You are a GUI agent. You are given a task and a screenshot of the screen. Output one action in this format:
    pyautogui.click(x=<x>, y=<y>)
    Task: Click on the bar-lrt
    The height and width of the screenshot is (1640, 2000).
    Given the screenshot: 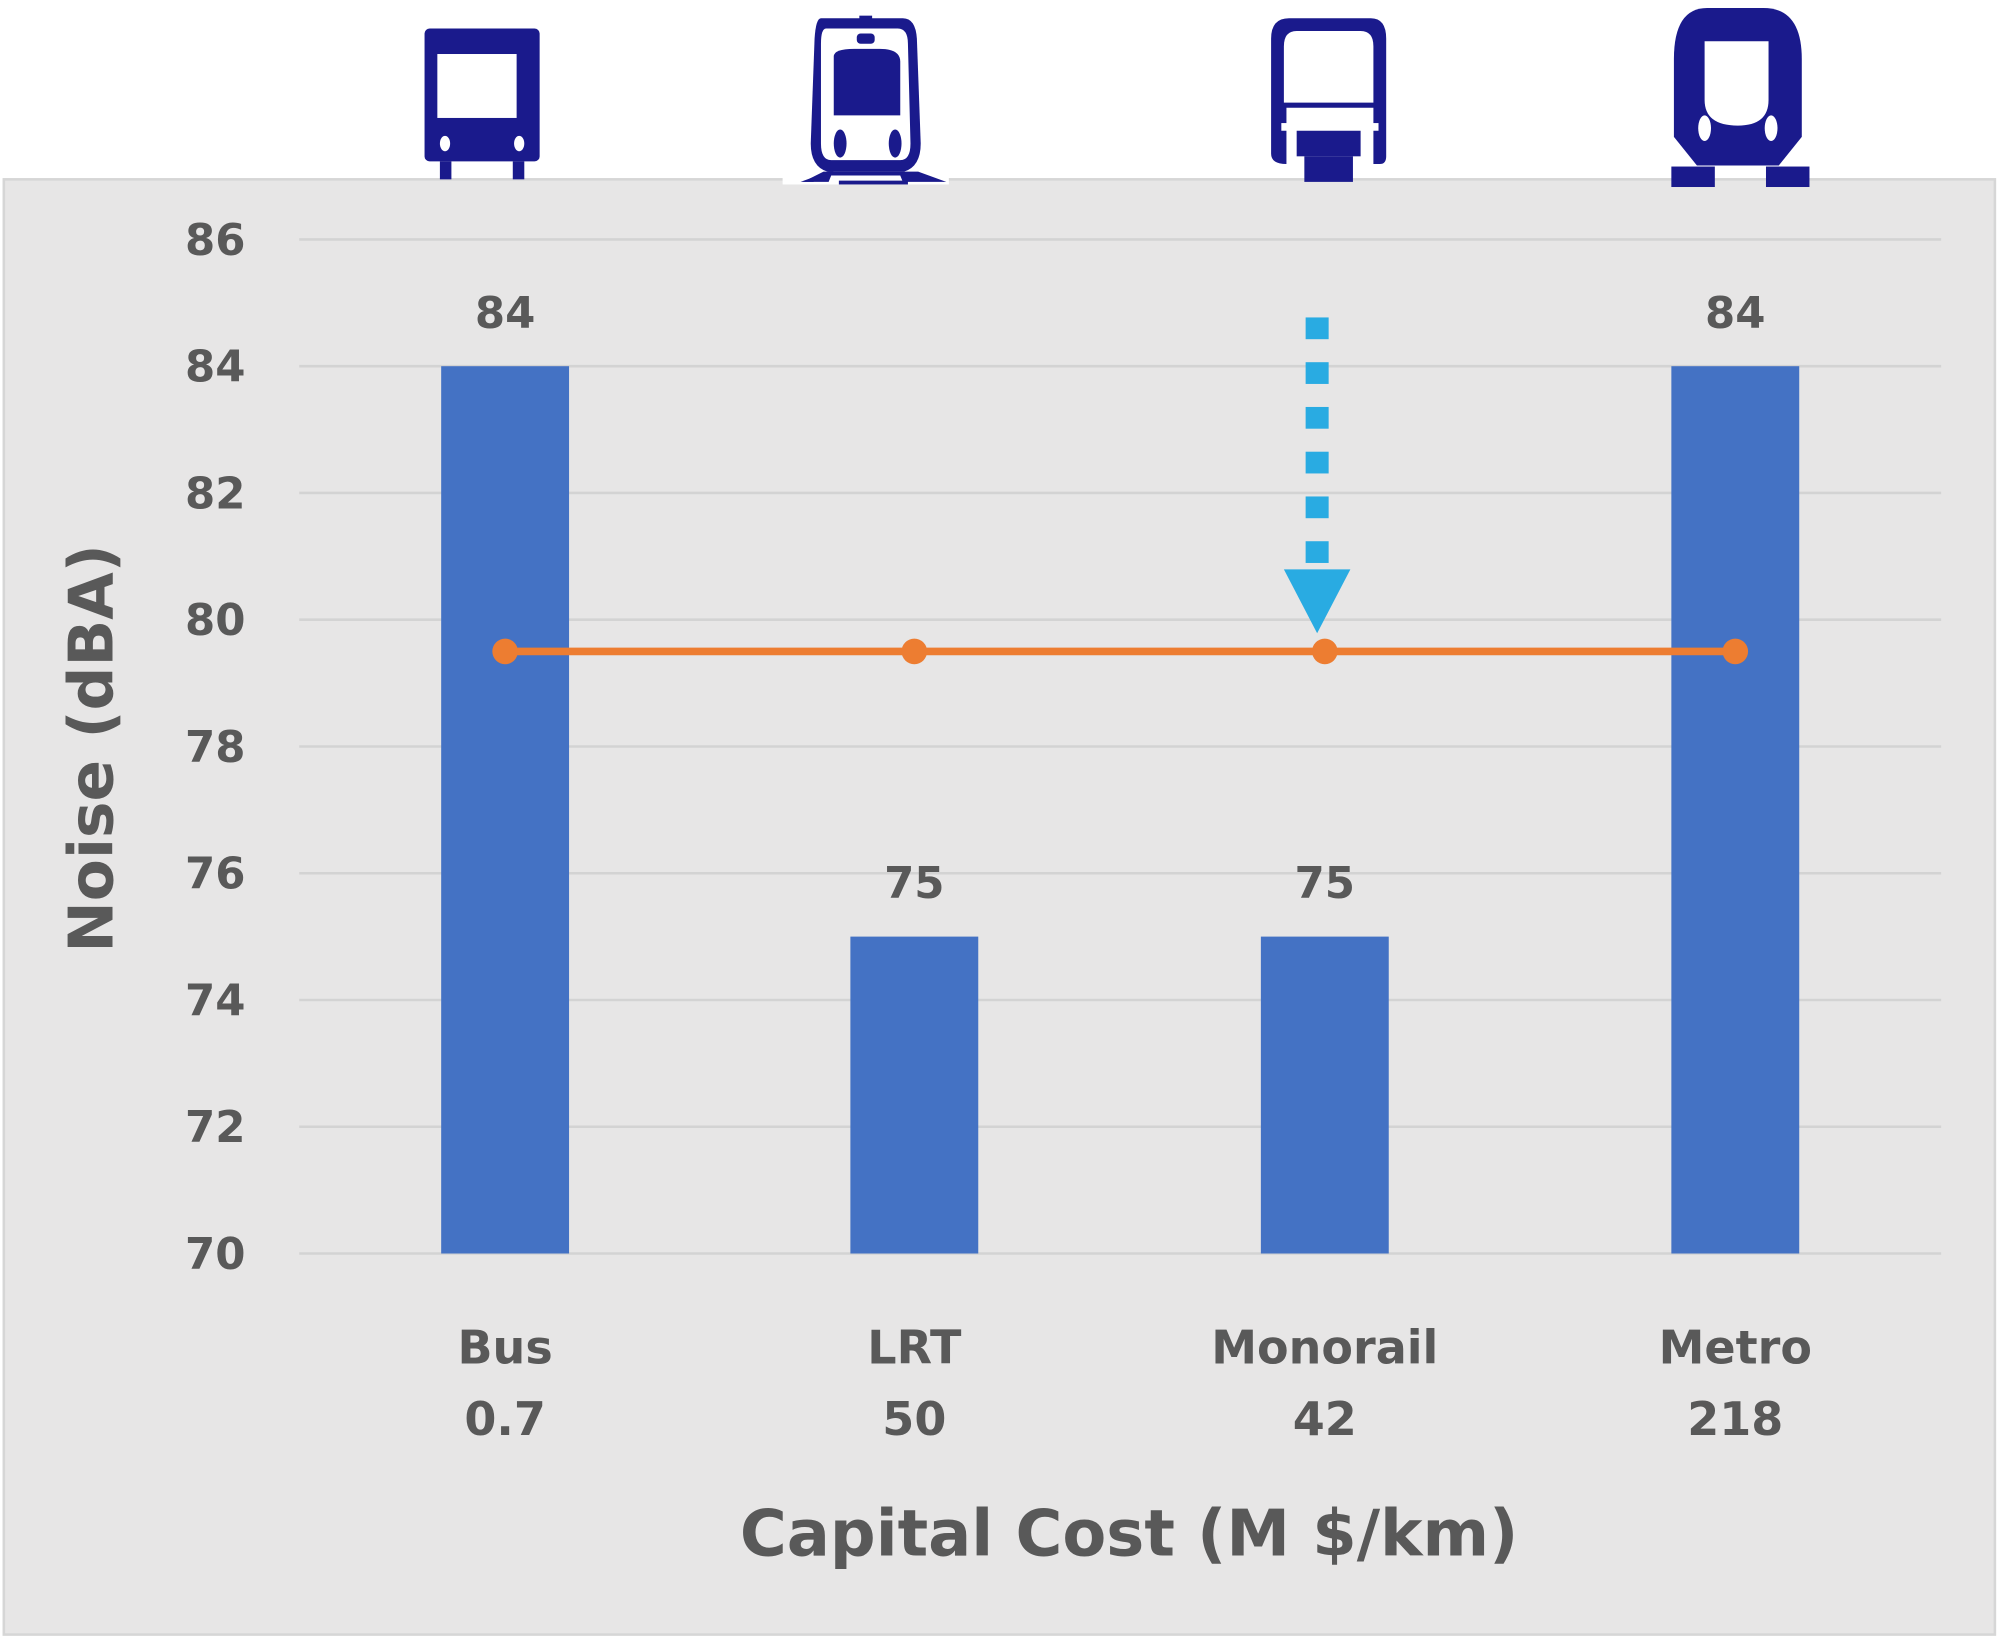 What is the action you would take?
    pyautogui.click(x=914, y=1095)
    